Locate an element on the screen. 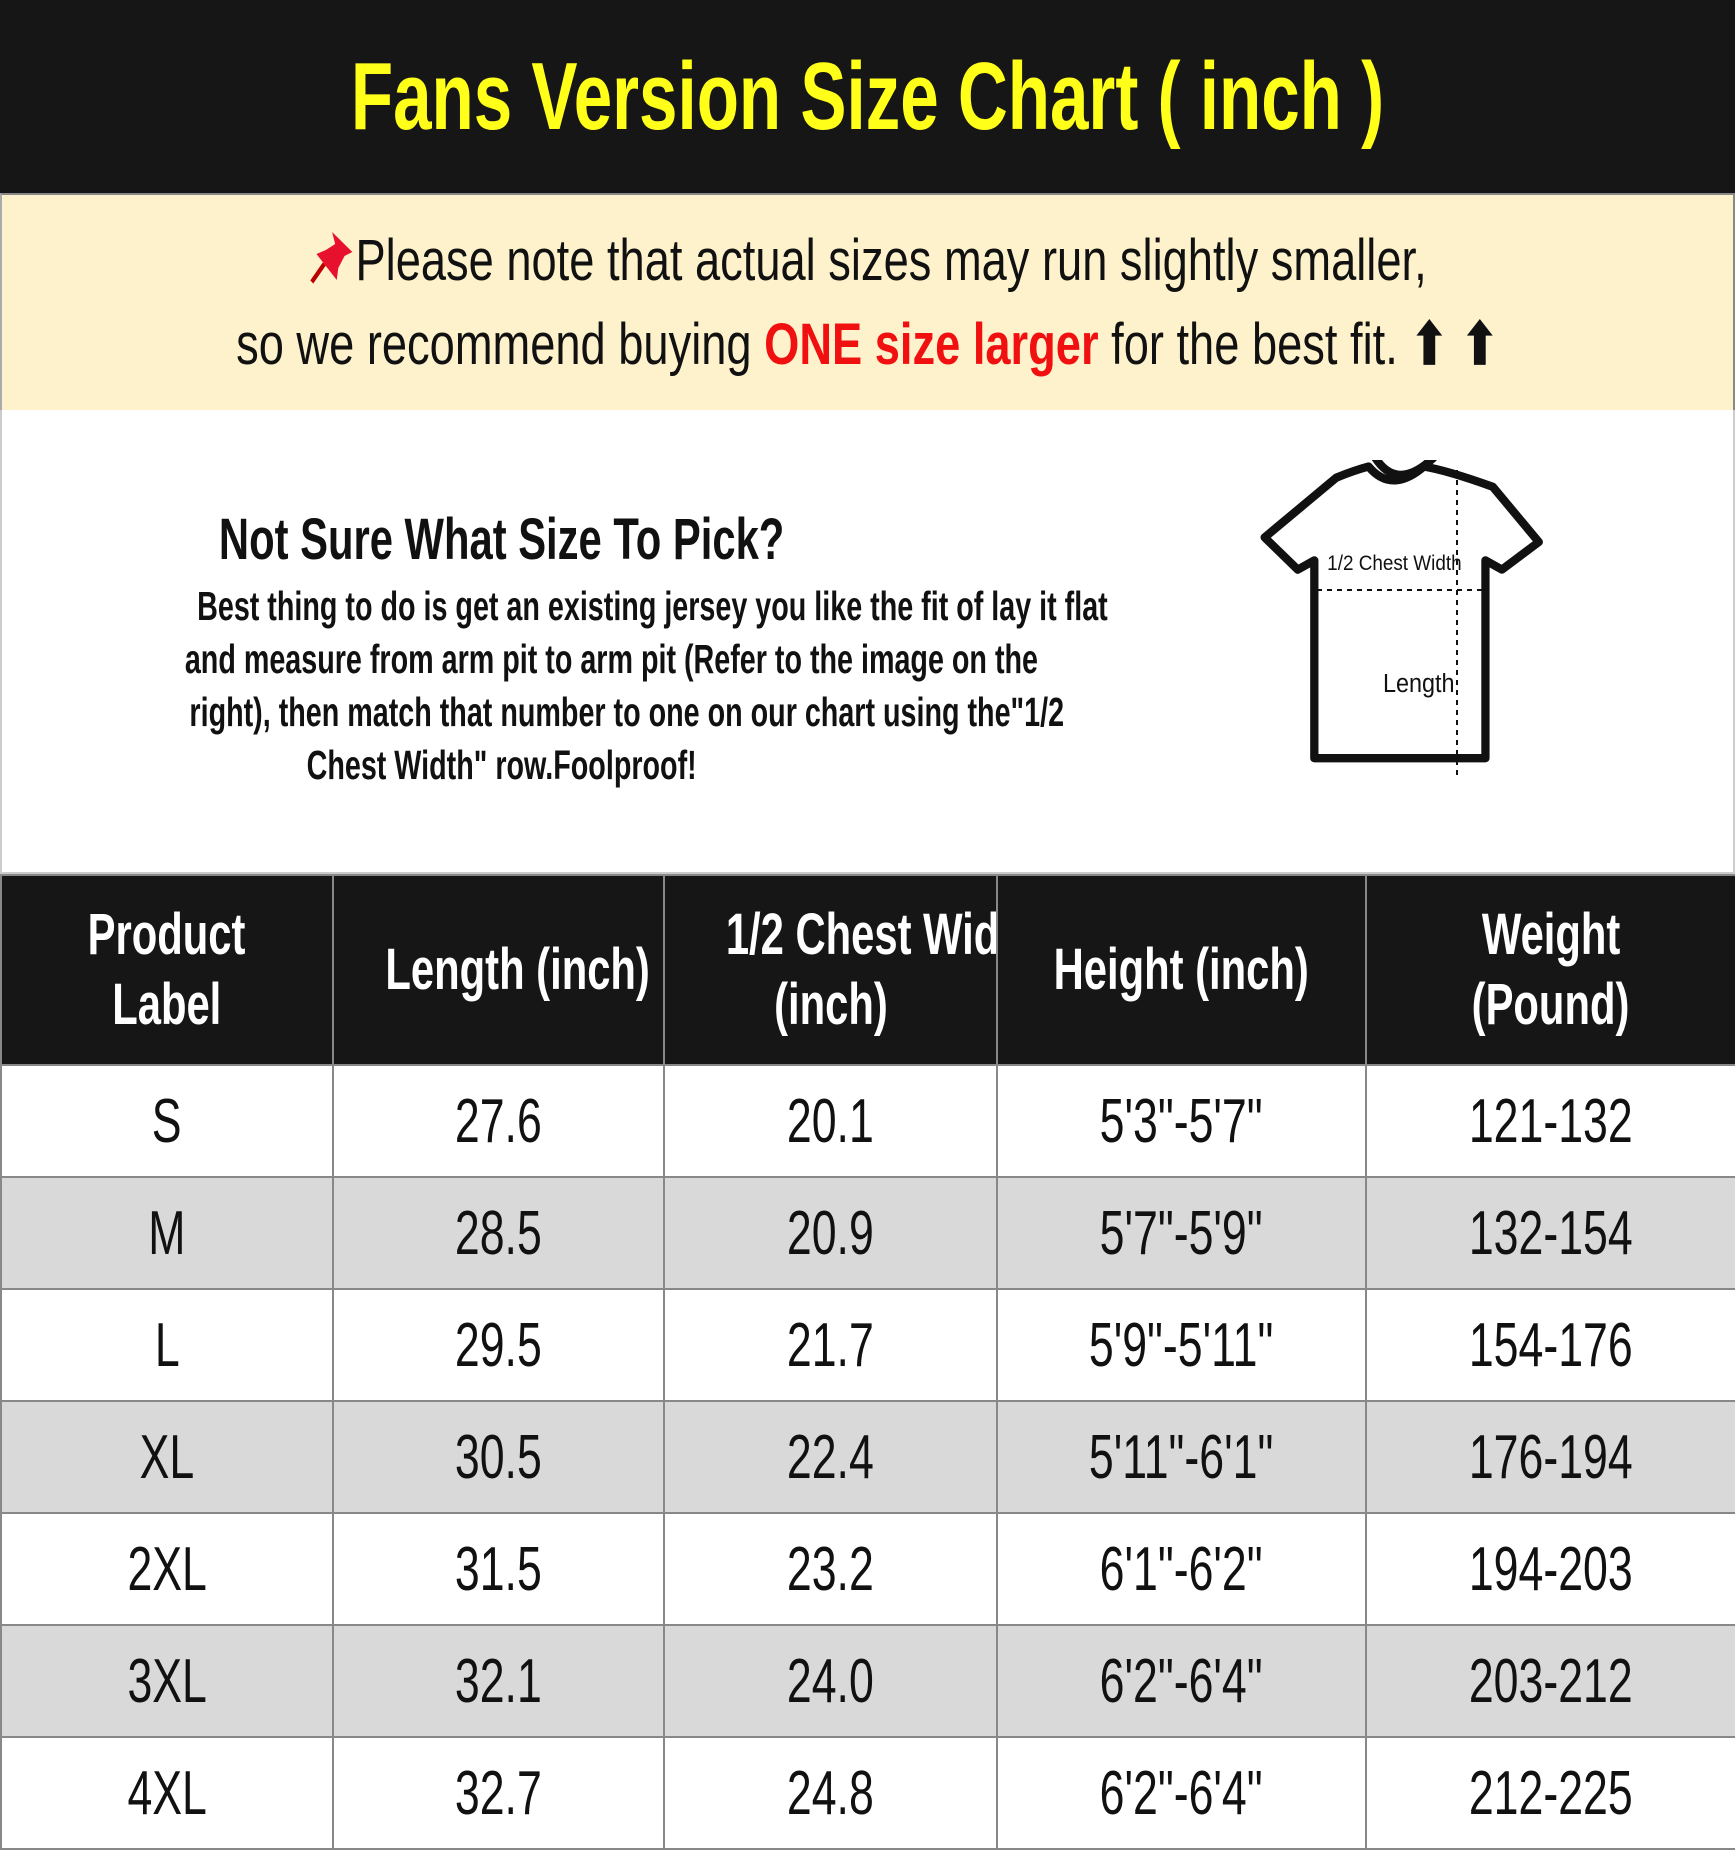 The image size is (1735, 1864). header-text: Product is located at coordinates (167, 934).